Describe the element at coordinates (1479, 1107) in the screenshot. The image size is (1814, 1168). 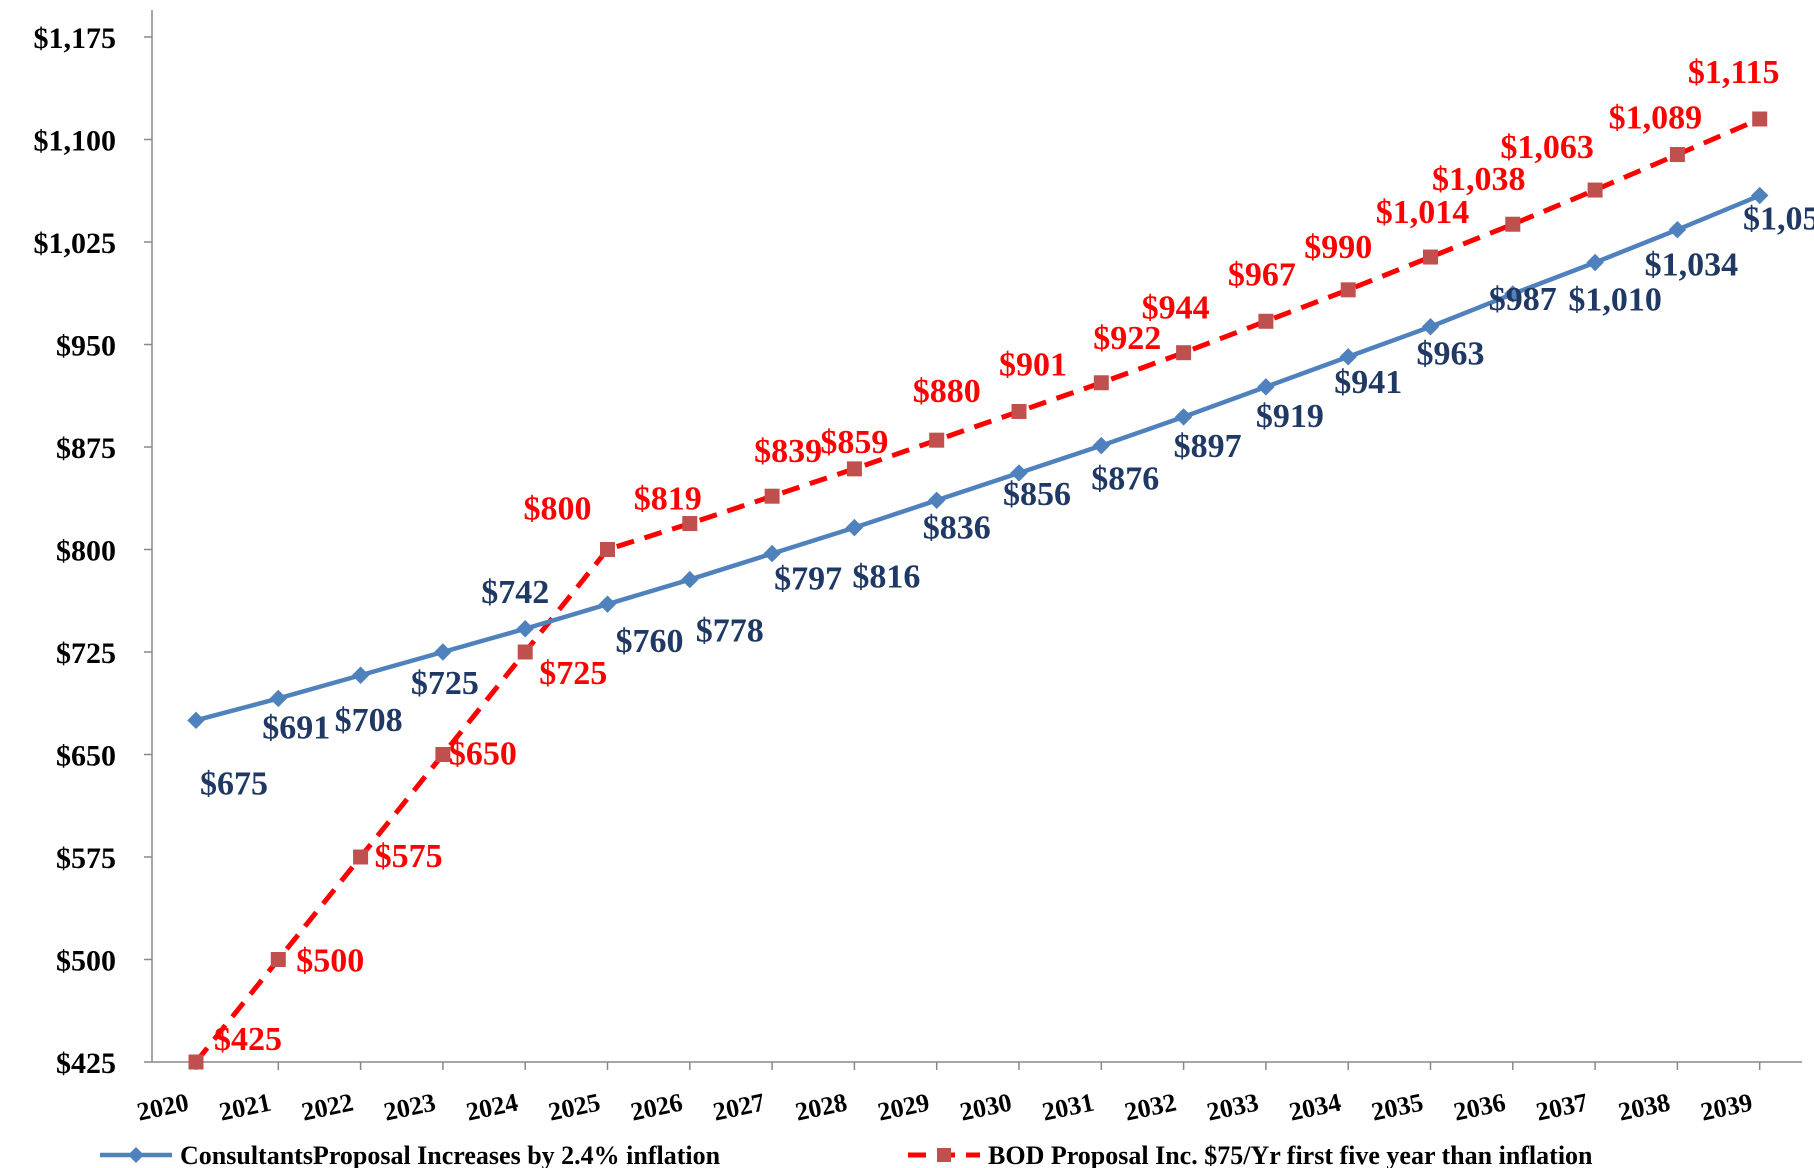
I see `x-tick-label: 2036` at that location.